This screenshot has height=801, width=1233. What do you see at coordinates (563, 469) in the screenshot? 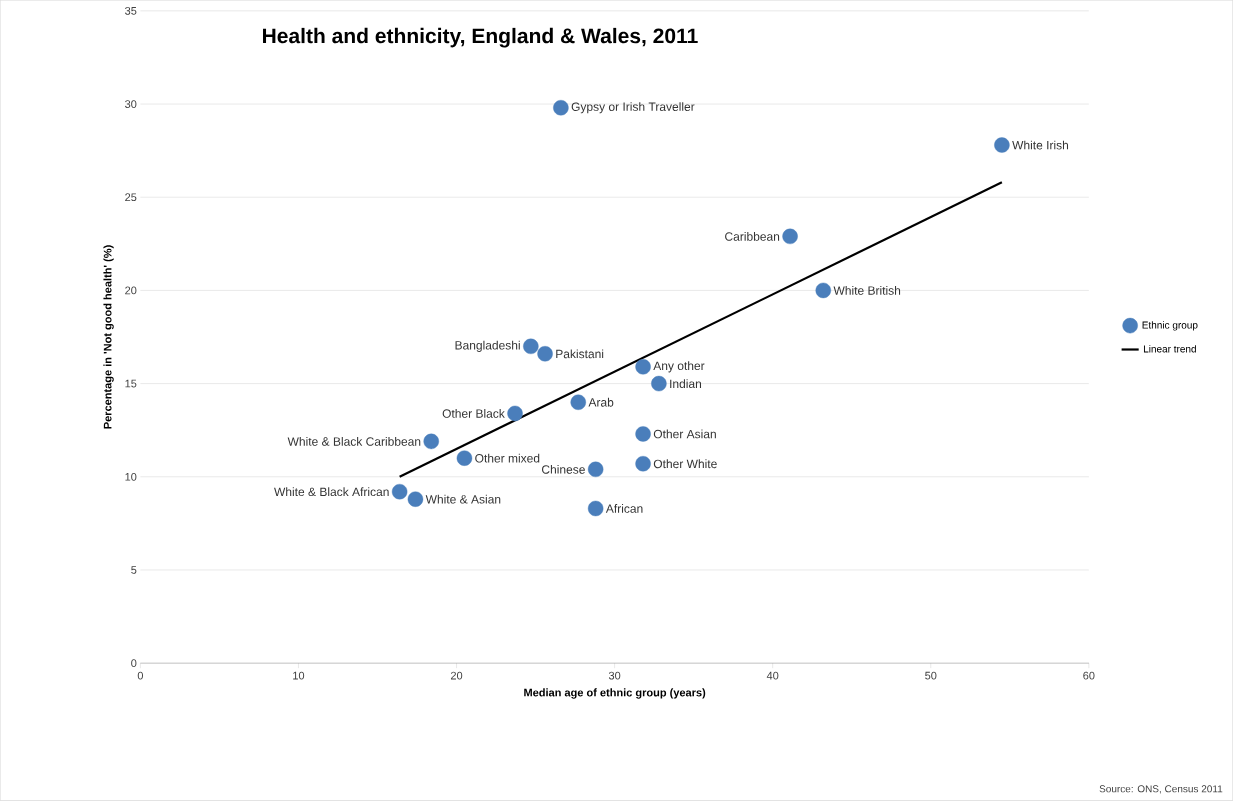
I see `annotation: Chinese` at bounding box center [563, 469].